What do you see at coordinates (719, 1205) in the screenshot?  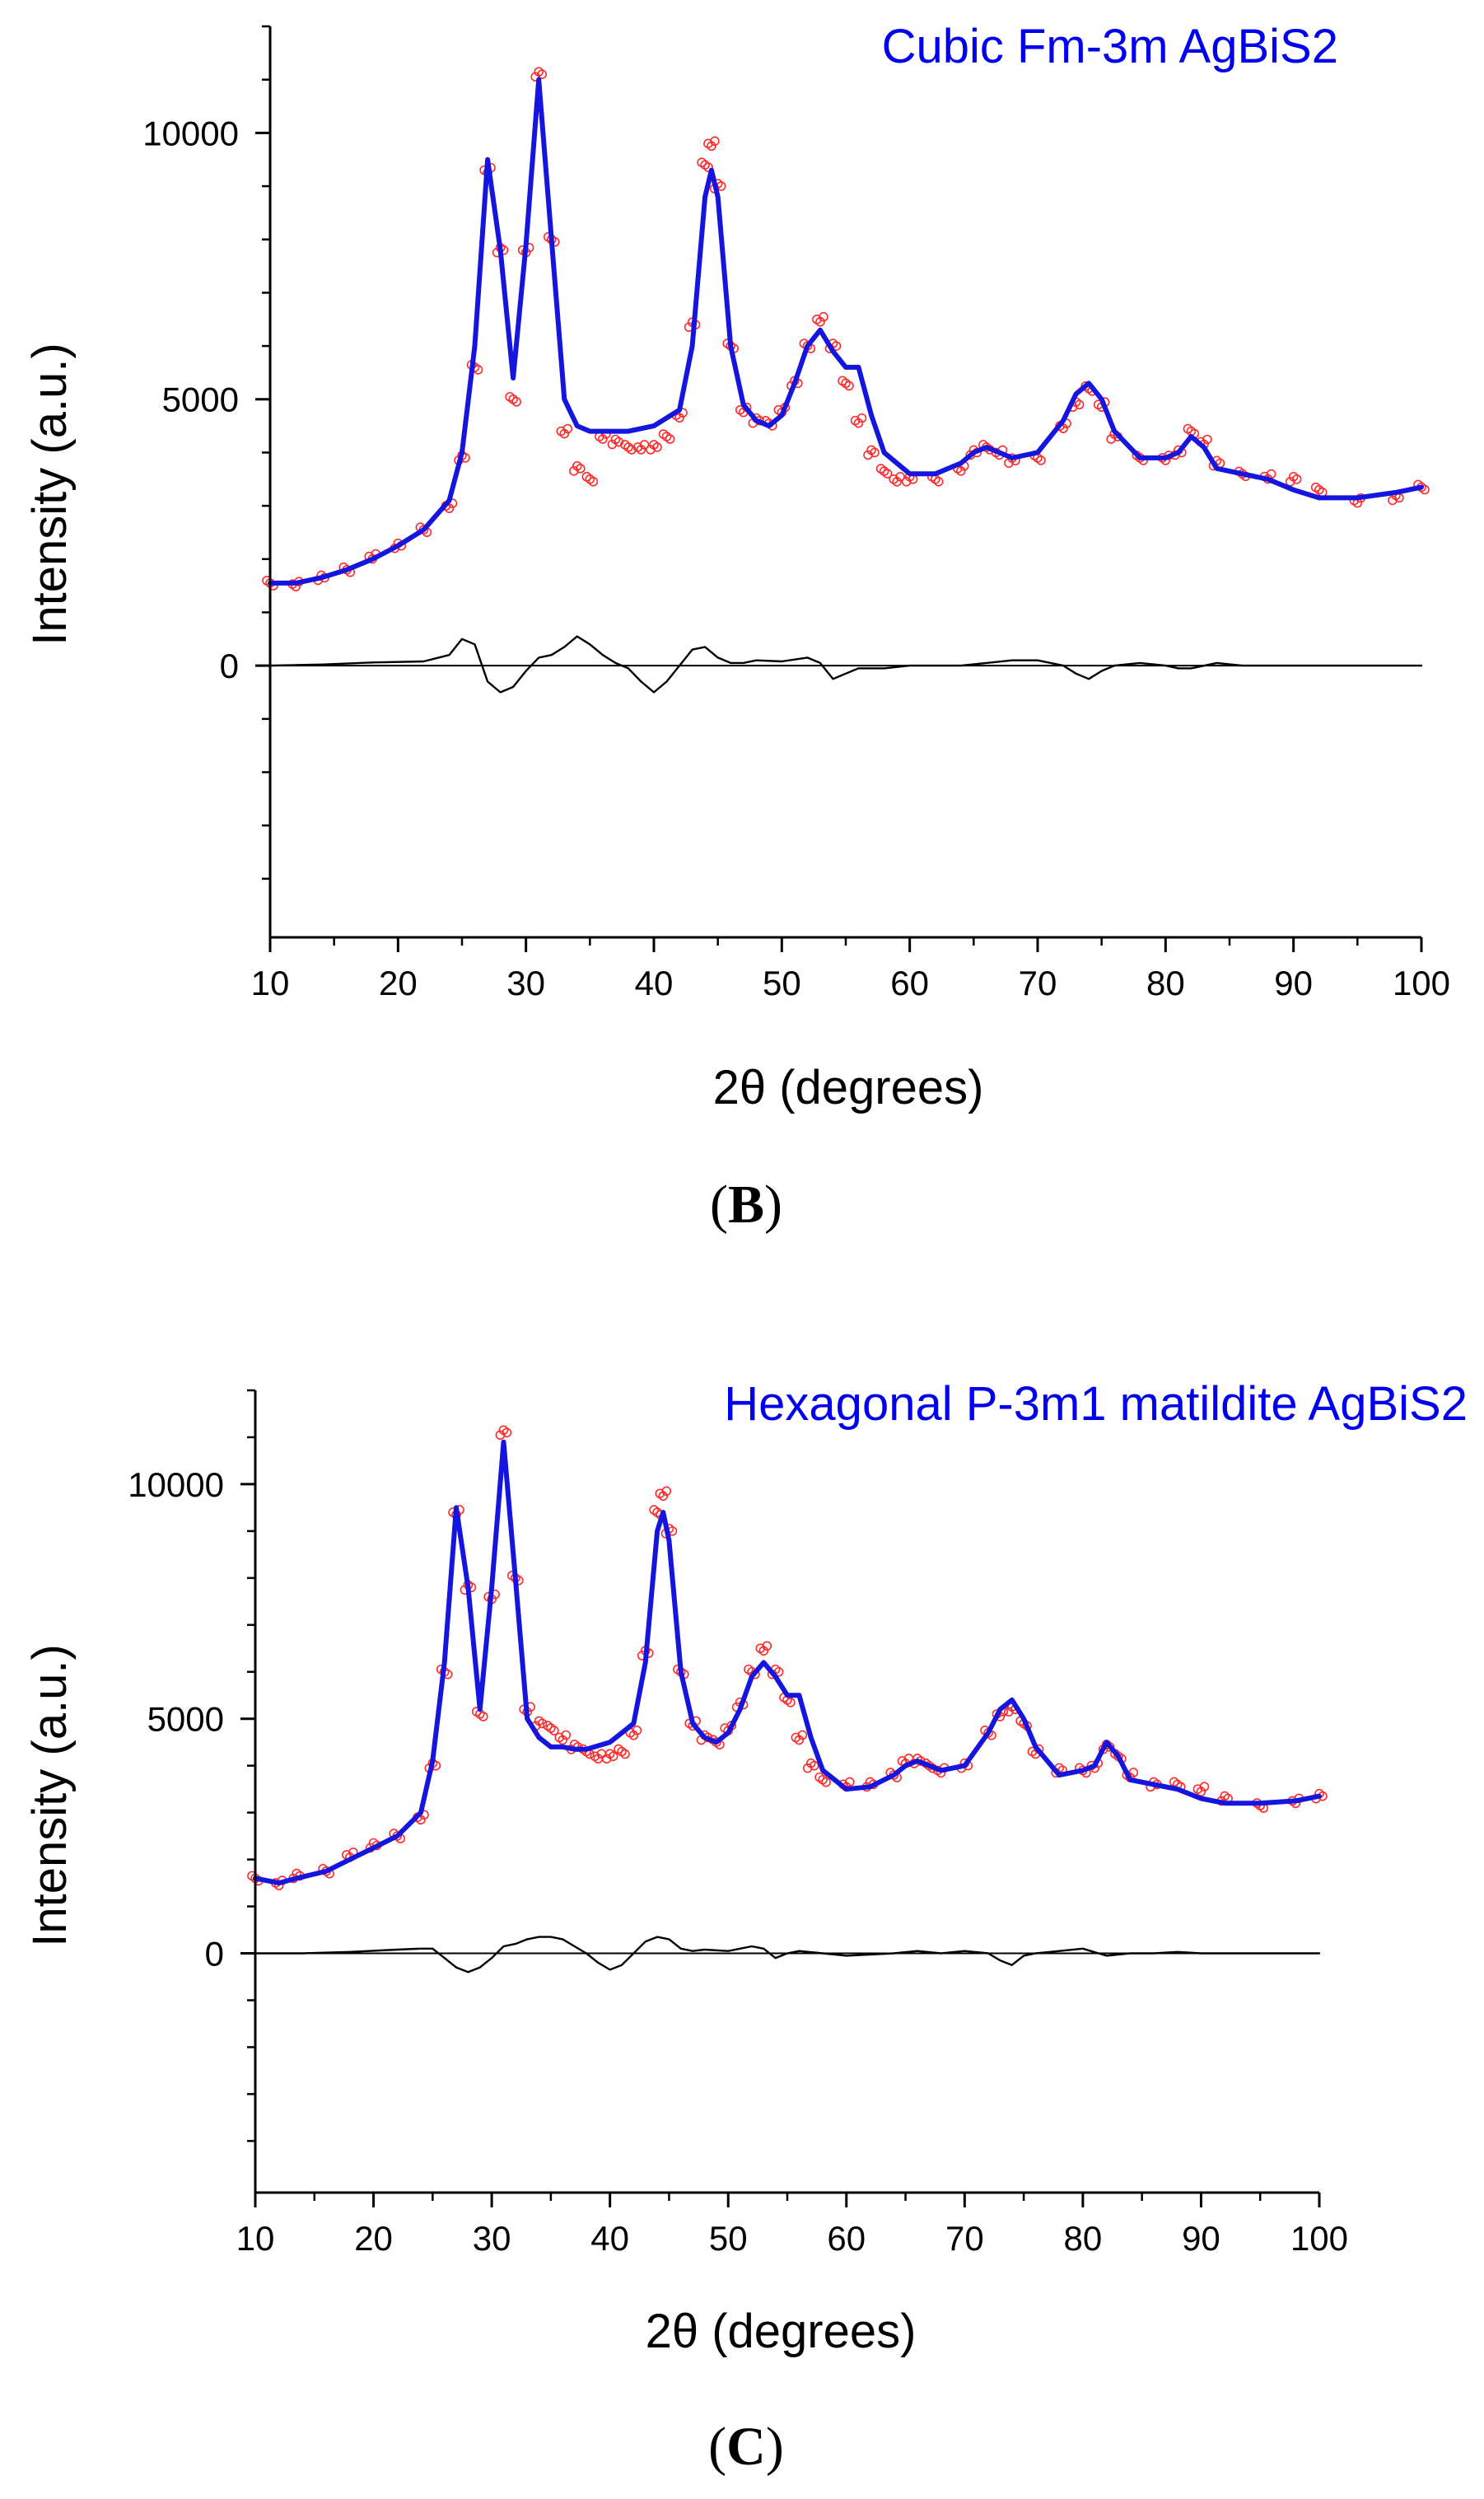 I see `panel-b-caption-open: (` at bounding box center [719, 1205].